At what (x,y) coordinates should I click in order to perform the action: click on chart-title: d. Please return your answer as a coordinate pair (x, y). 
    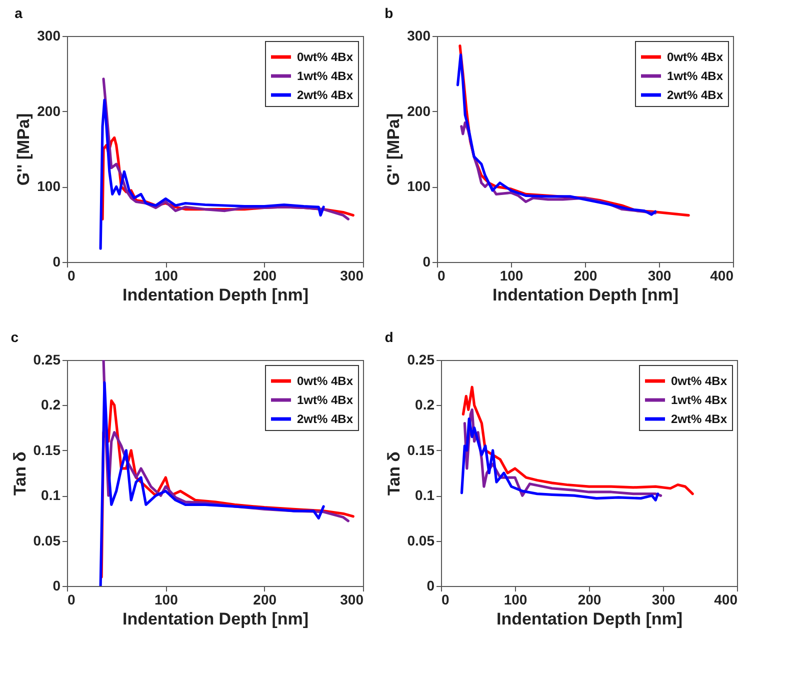
    Looking at the image, I should click on (389, 337).